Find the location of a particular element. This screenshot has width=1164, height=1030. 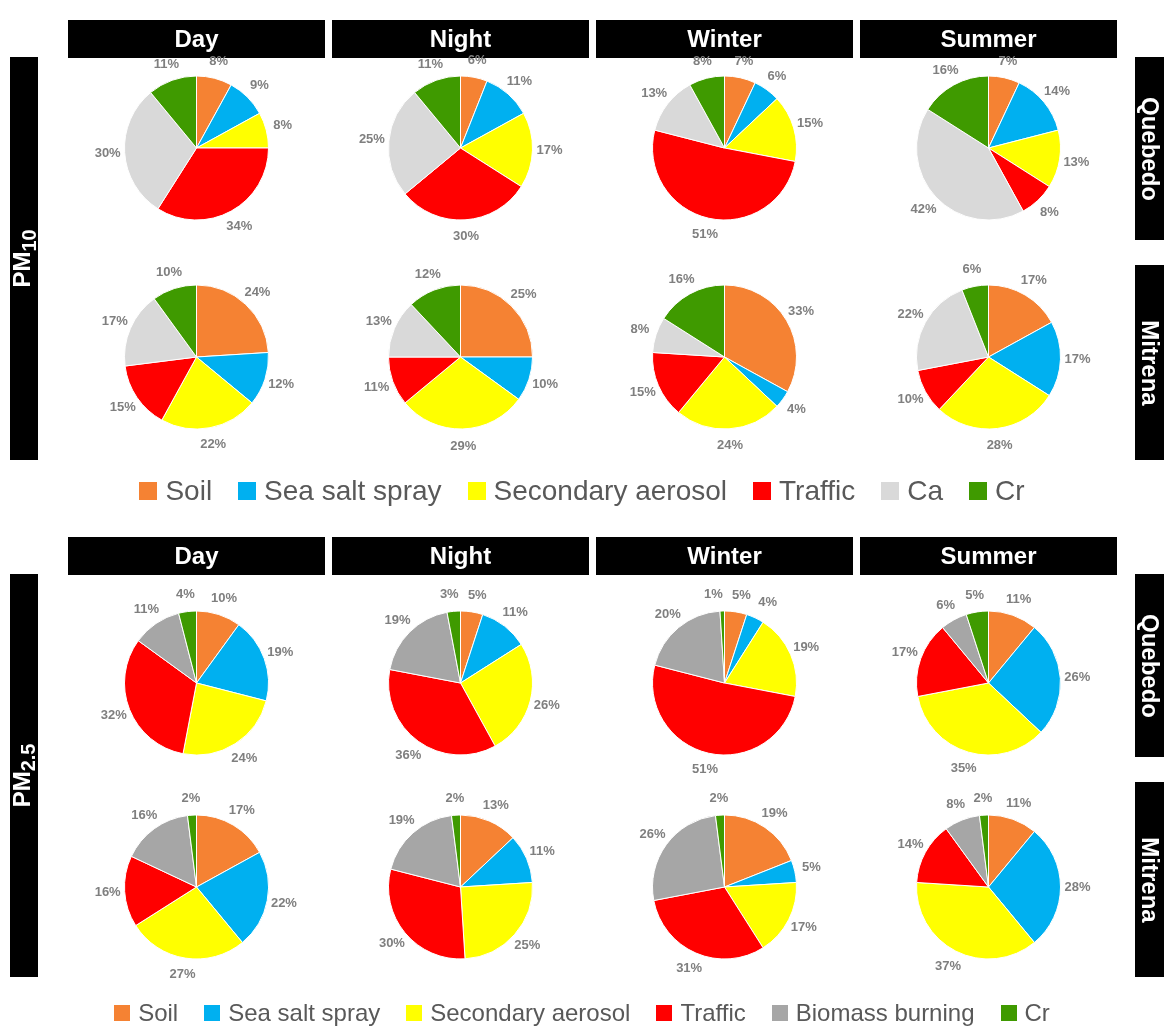

data-label: 37% is located at coordinates (948, 965).